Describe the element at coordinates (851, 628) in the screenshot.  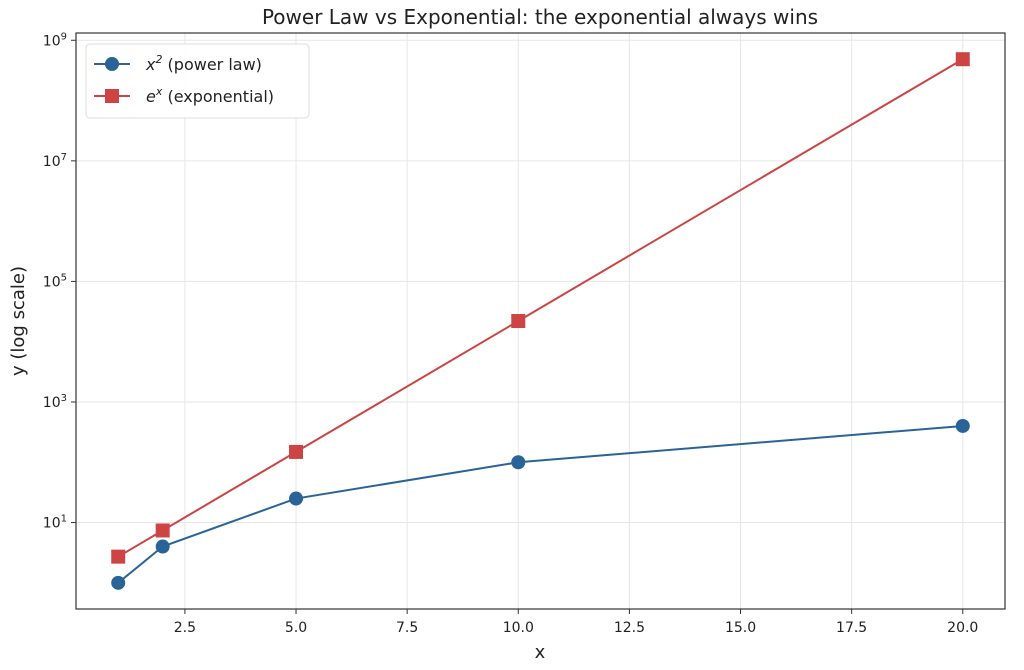
I see `x-tick-label: 17.5` at that location.